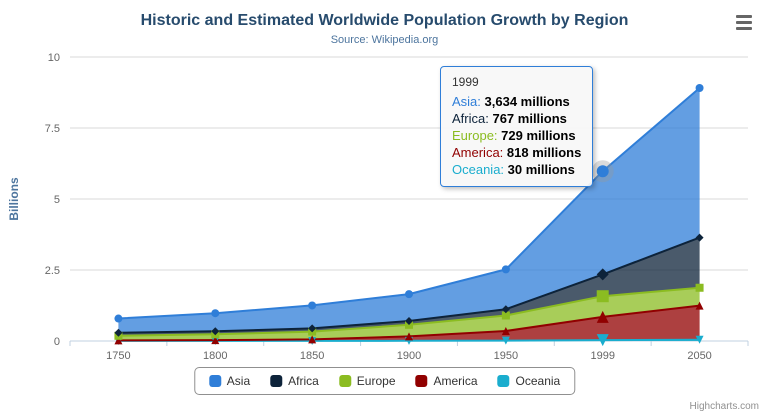  I want to click on x-tick-label: 1950, so click(506, 356).